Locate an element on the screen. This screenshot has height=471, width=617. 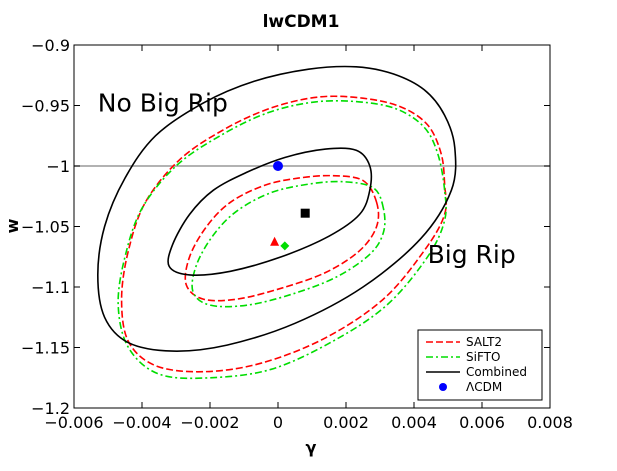
x-tick-label: 0.008 is located at coordinates (550, 422).